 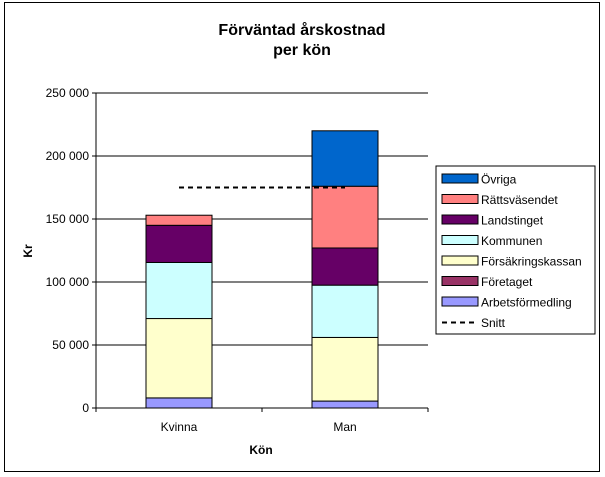 I want to click on legend-label: Företaget, so click(x=507, y=282).